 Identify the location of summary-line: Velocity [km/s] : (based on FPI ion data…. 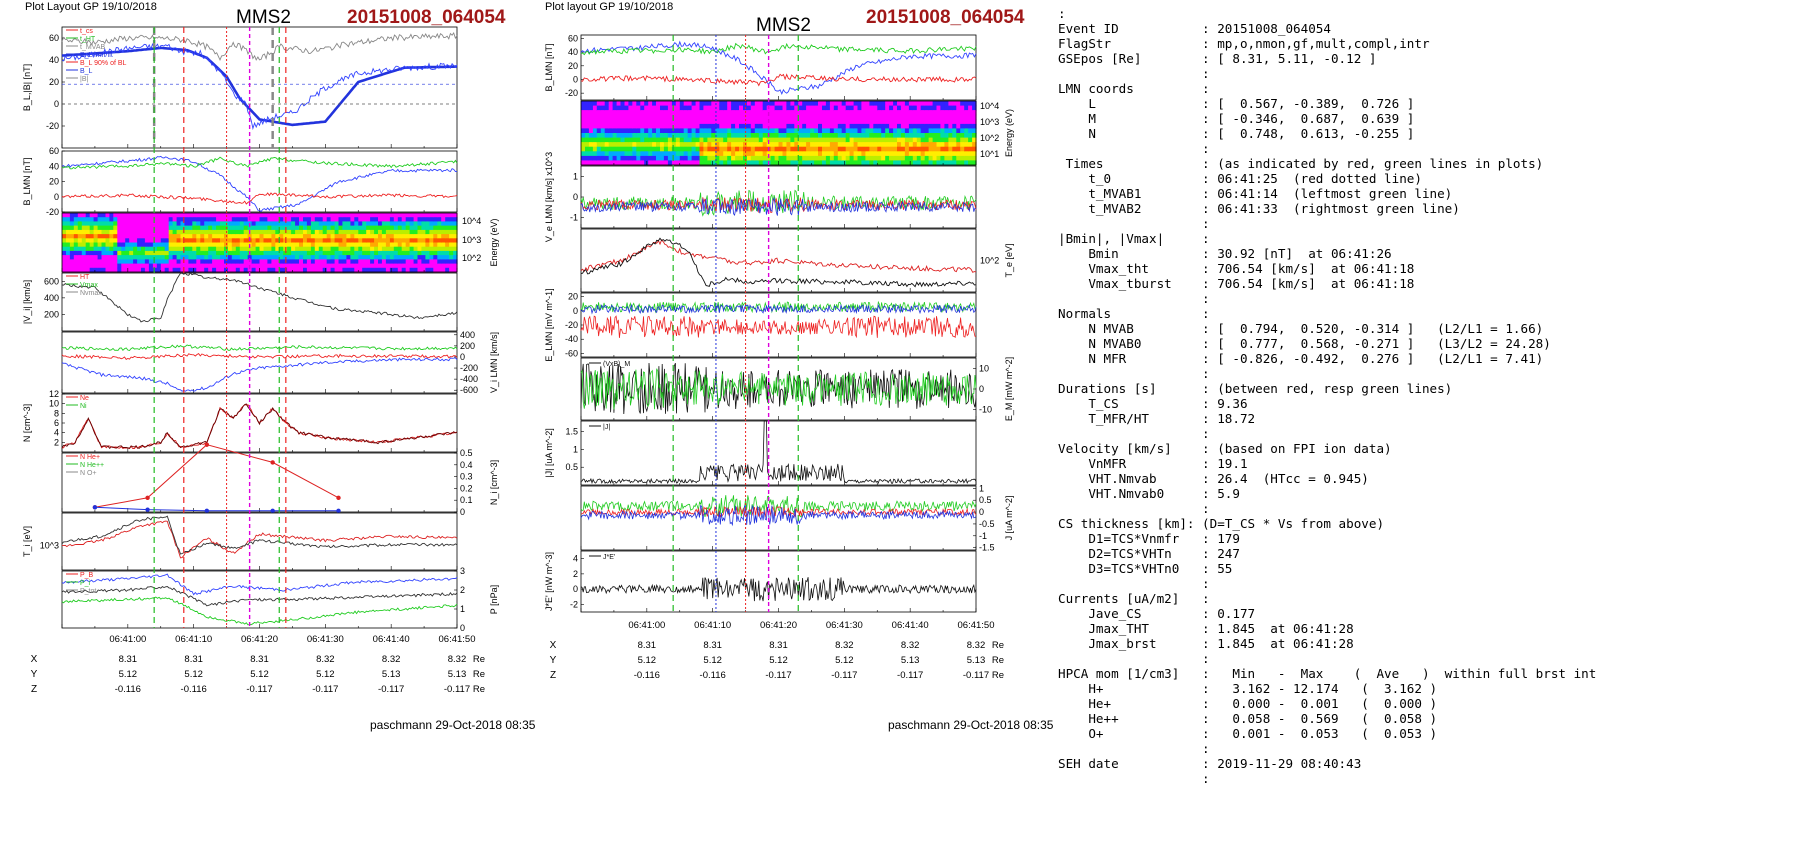
(1225, 448).